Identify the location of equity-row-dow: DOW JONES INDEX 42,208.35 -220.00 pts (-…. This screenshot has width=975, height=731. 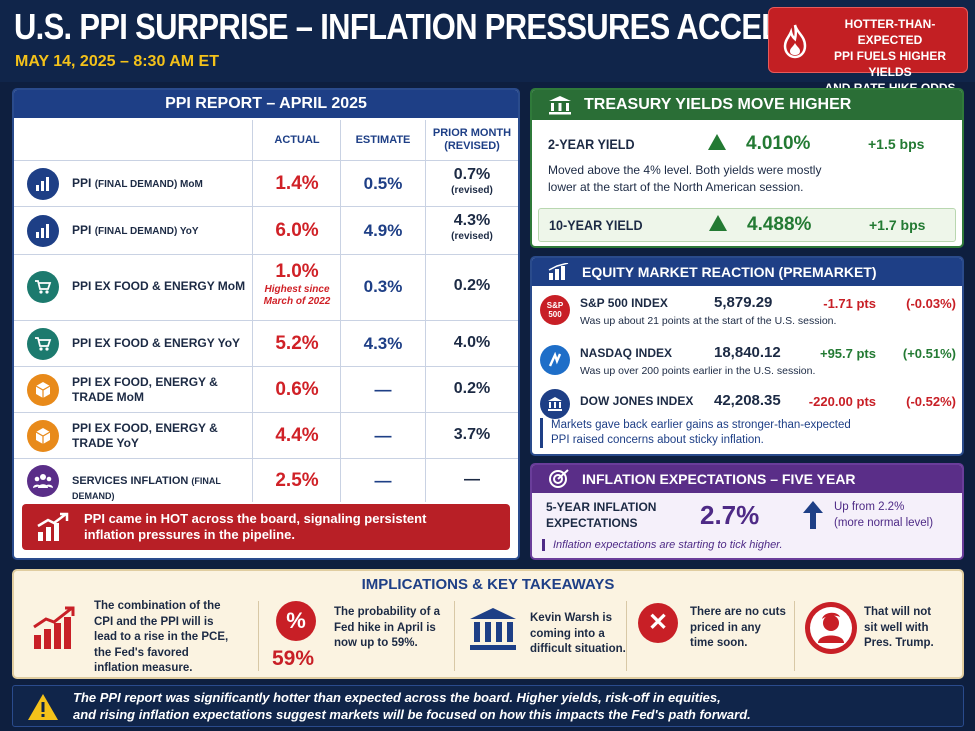
(748, 409).